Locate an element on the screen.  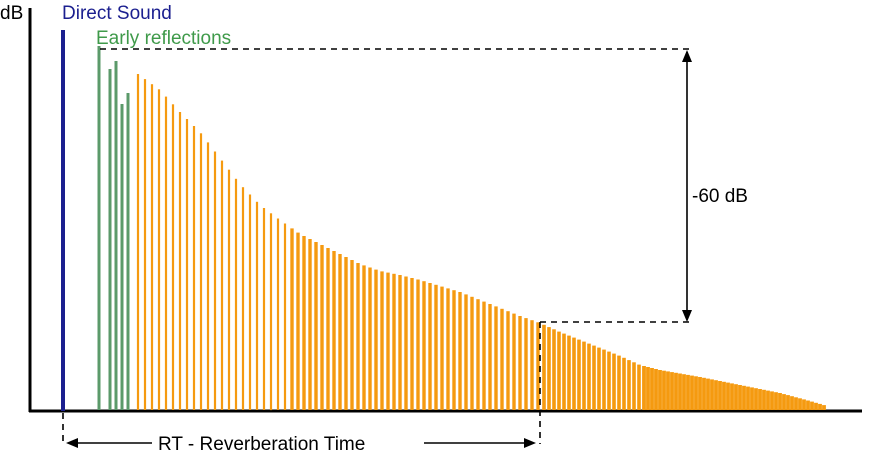
decay-range-label: -60 dB is located at coordinates (720, 196).